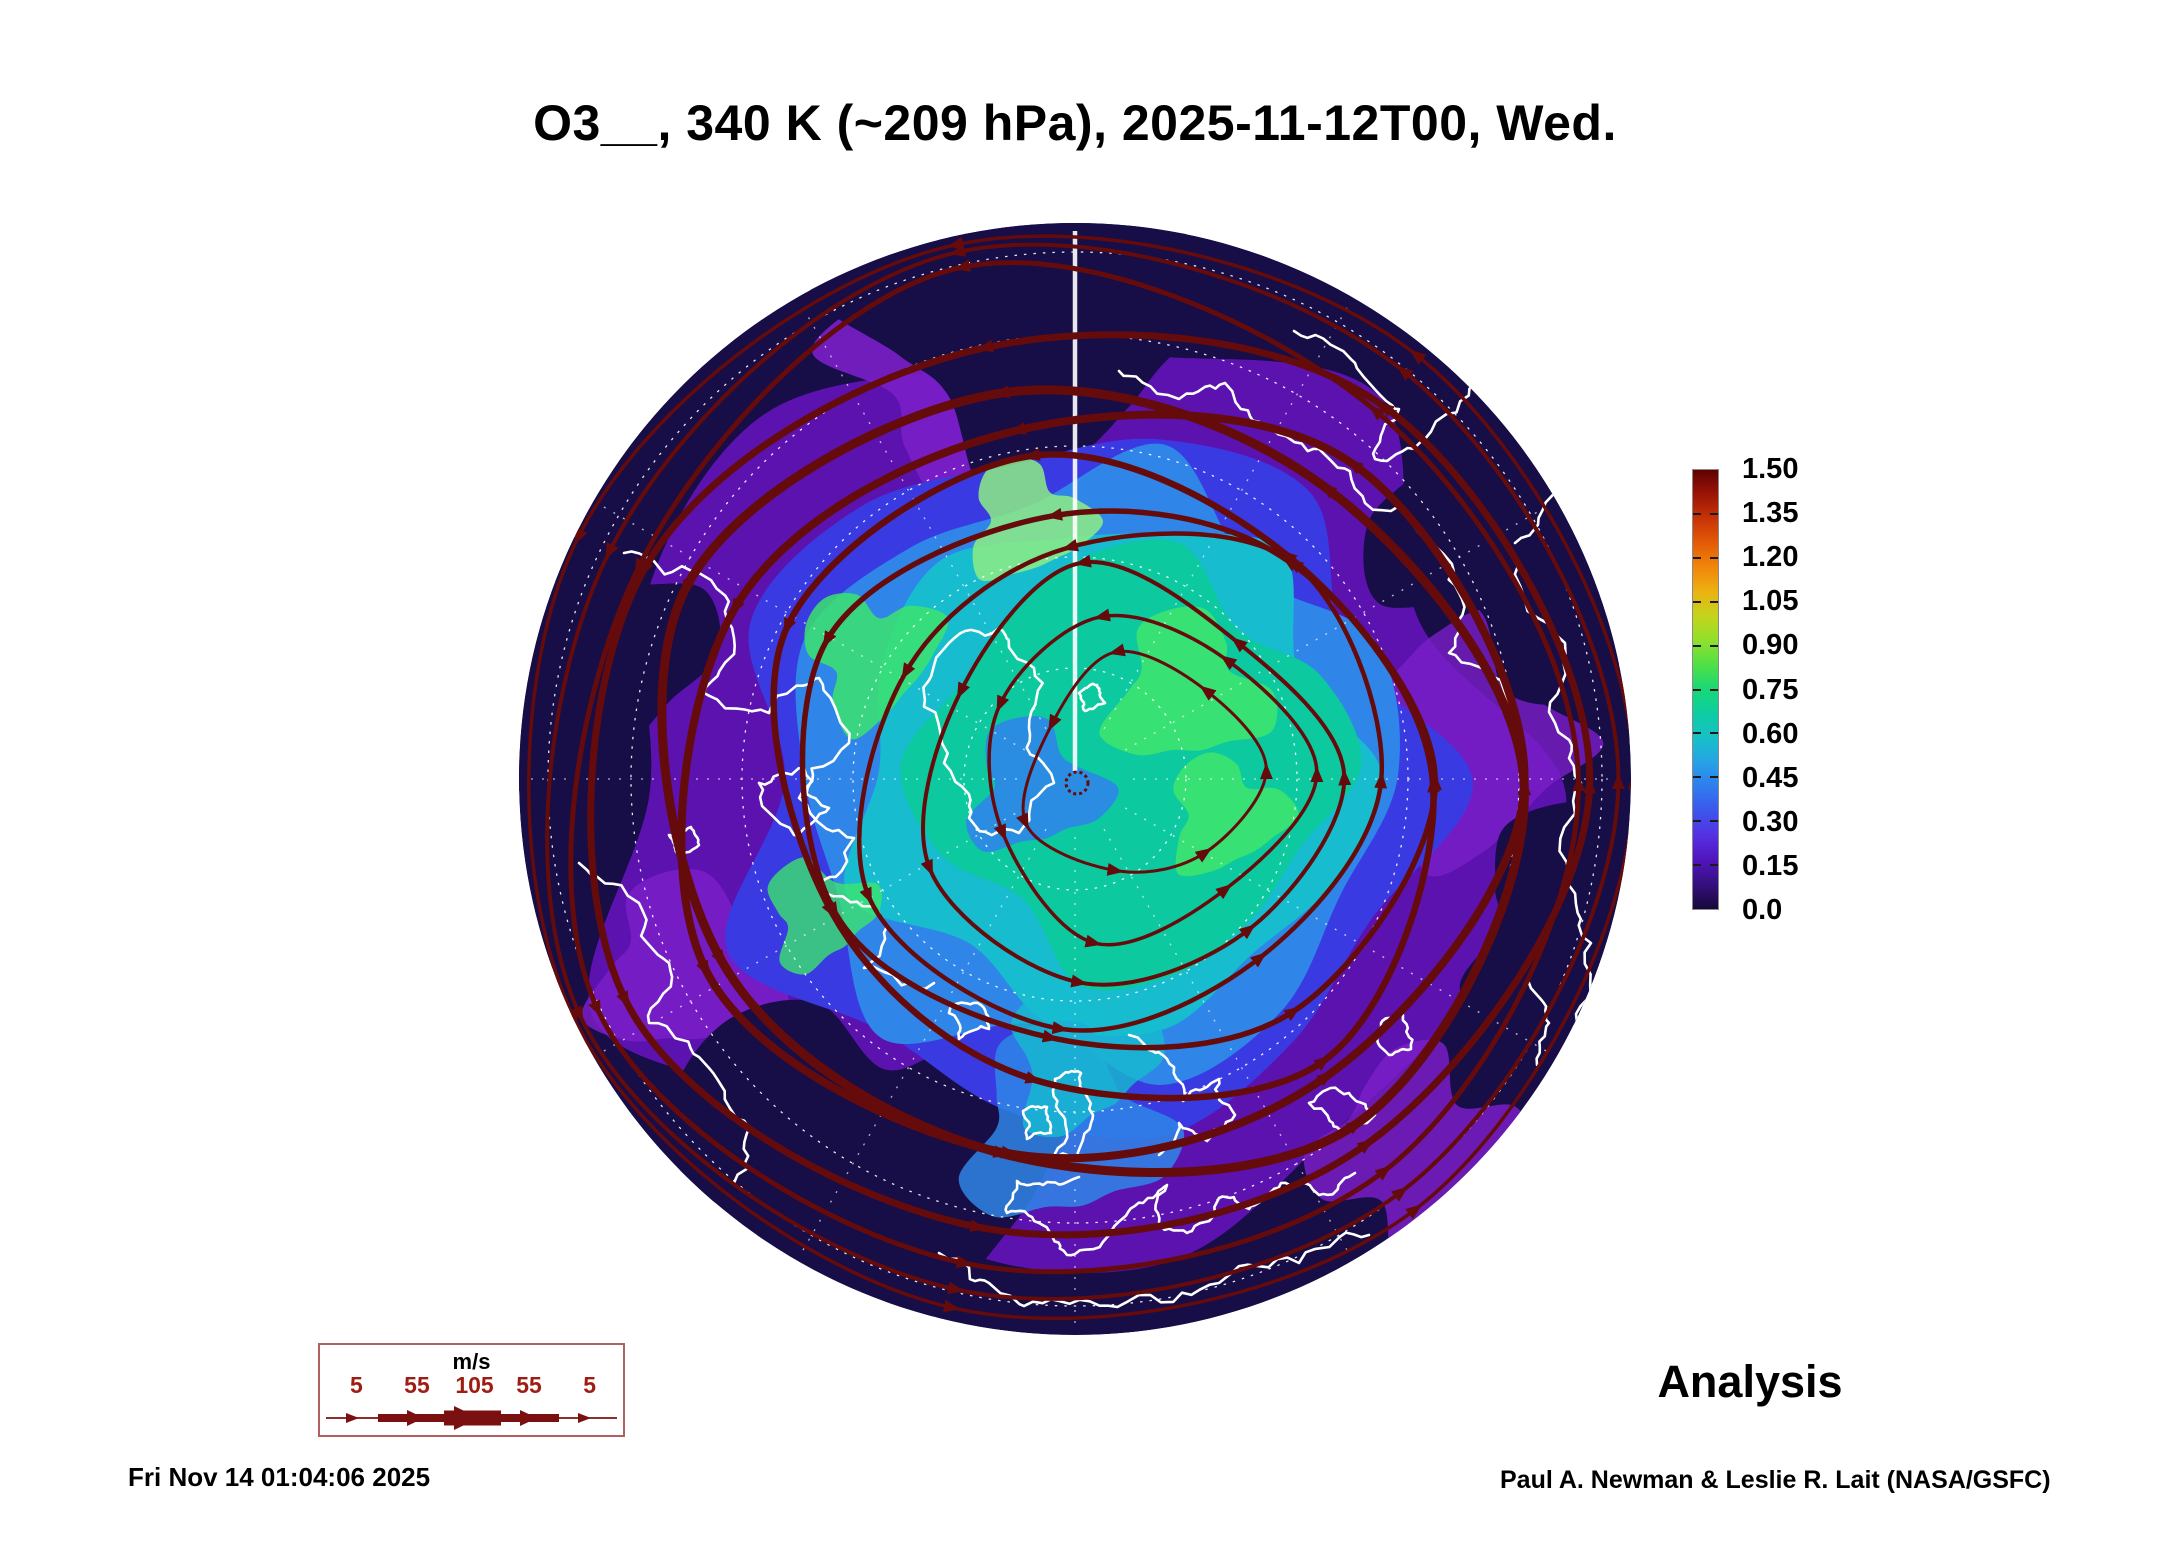 This screenshot has width=2165, height=1561. I want to click on wind-arrow-scale-icon, so click(471, 1418).